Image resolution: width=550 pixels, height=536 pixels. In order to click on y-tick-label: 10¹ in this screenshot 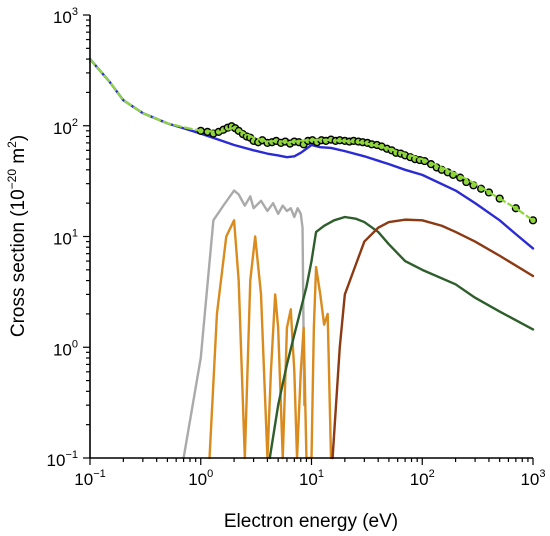, I will do `click(65, 238)`.